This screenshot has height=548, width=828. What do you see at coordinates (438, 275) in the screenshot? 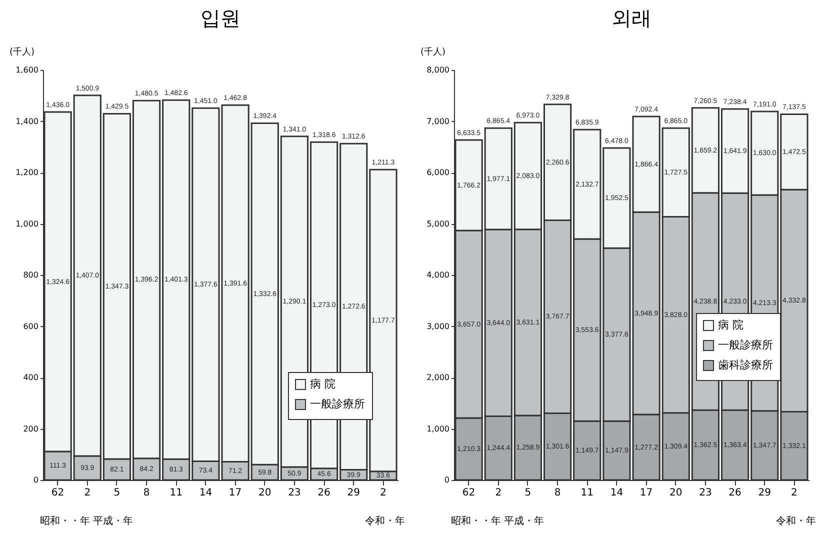
I see `y-tick-label: 4,000` at bounding box center [438, 275].